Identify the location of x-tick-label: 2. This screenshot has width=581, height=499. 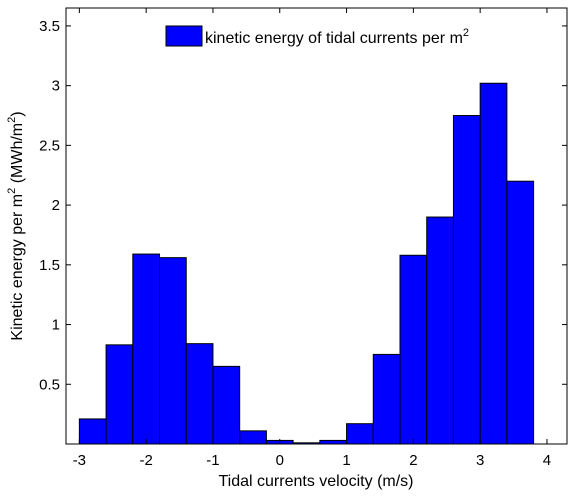
(413, 460).